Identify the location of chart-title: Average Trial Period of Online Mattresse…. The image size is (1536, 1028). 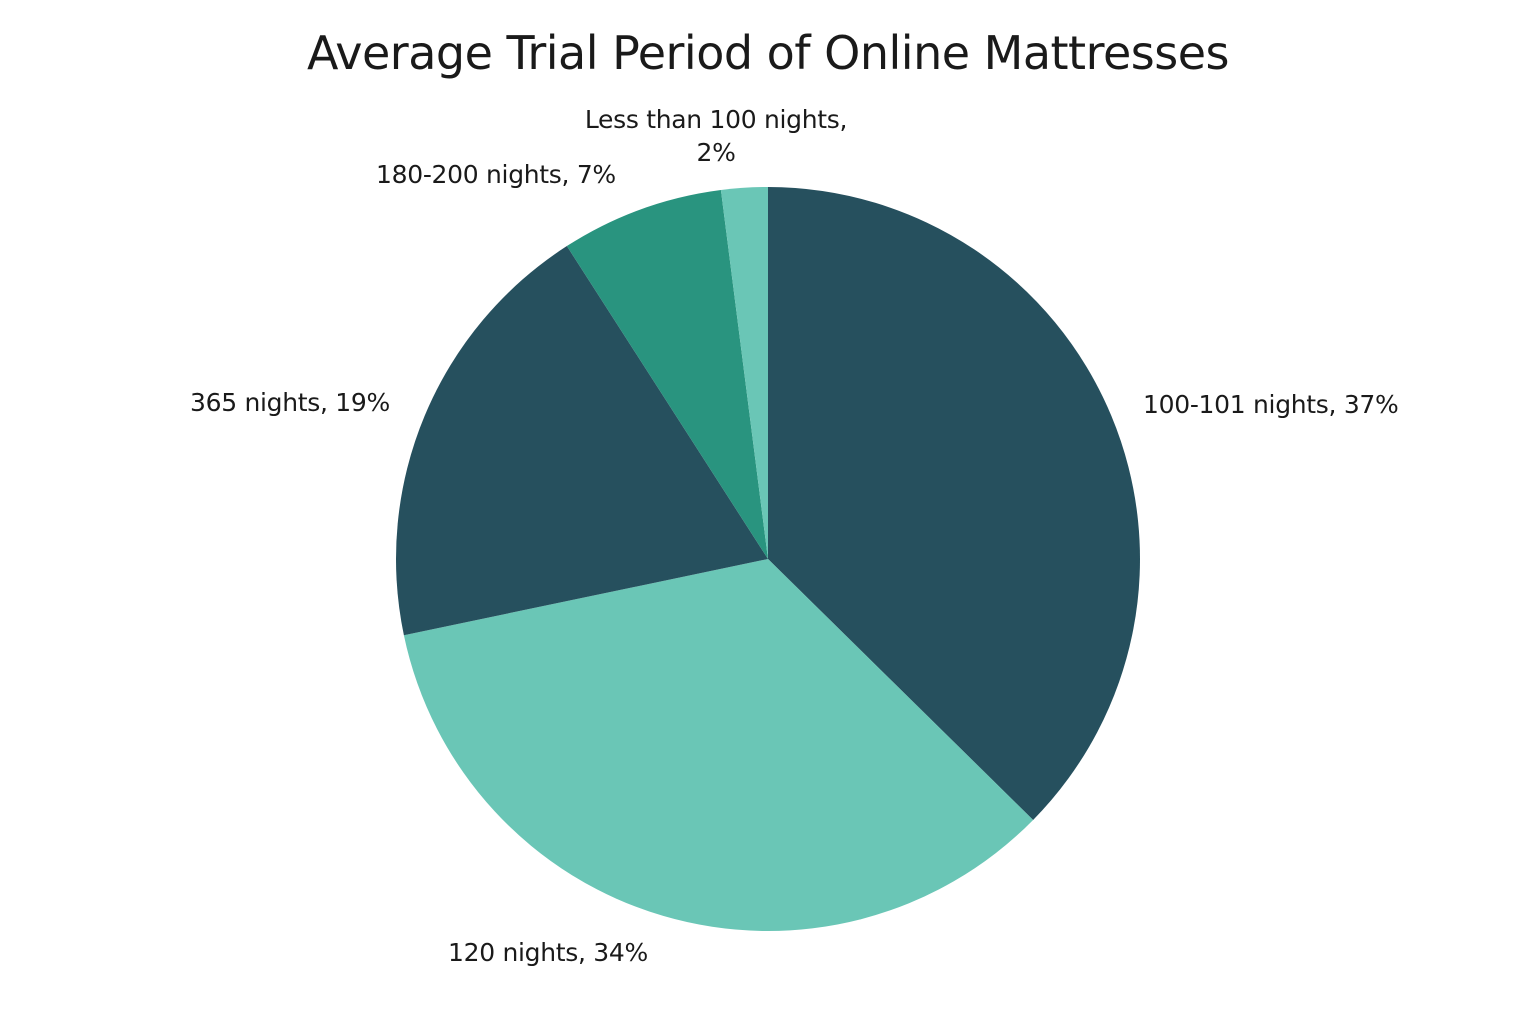
(768, 53).